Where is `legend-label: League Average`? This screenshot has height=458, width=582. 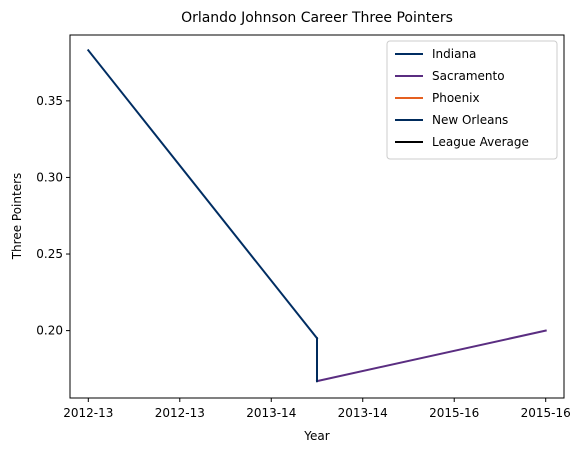 legend-label: League Average is located at coordinates (480, 142).